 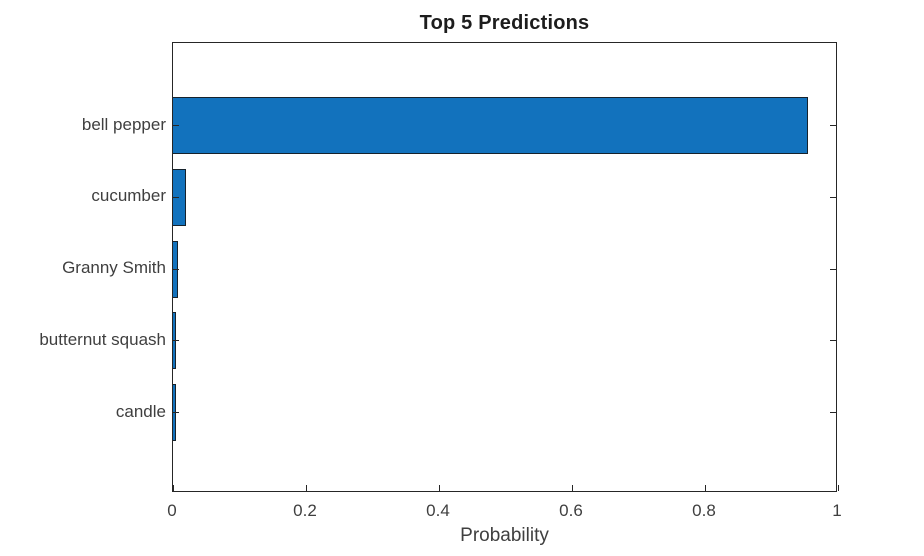 I want to click on chart-title: Top 5 Predictions, so click(x=504, y=23).